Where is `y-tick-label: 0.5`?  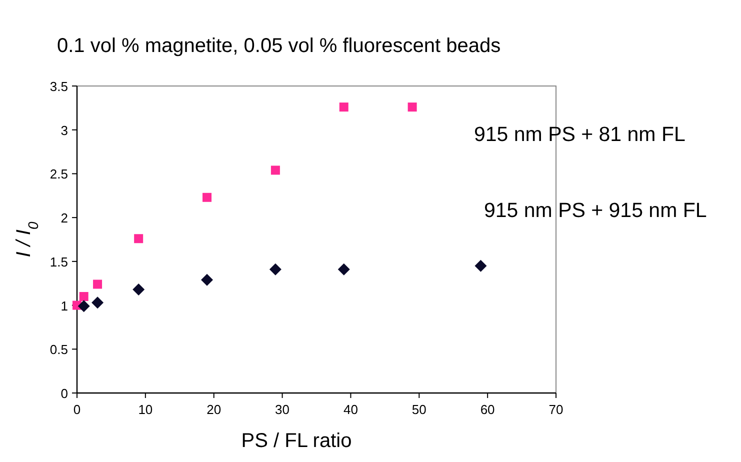 y-tick-label: 0.5 is located at coordinates (59, 350).